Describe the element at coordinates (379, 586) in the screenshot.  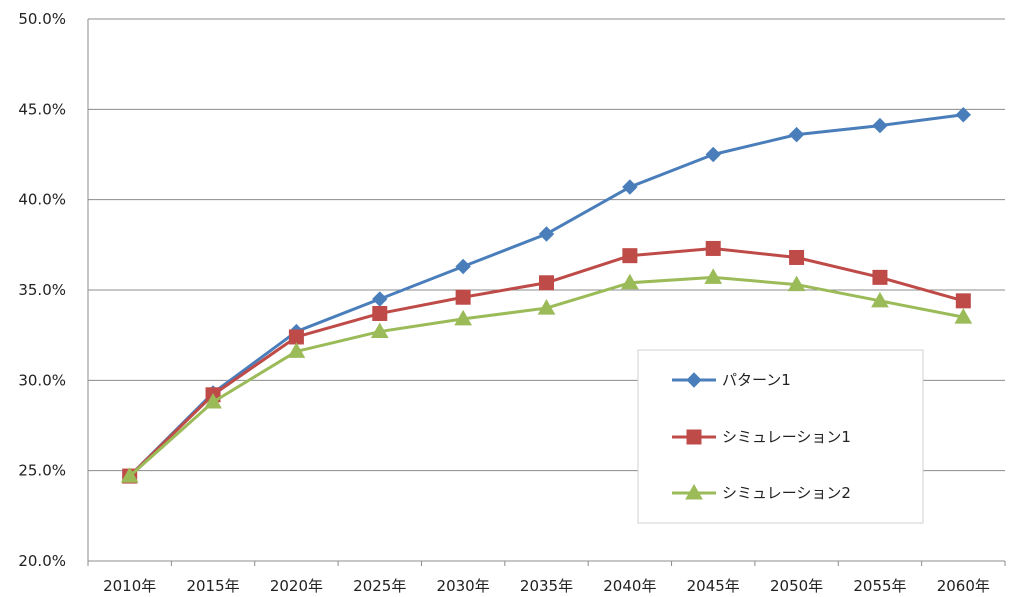
I see `x-tick-label: 2025年` at that location.